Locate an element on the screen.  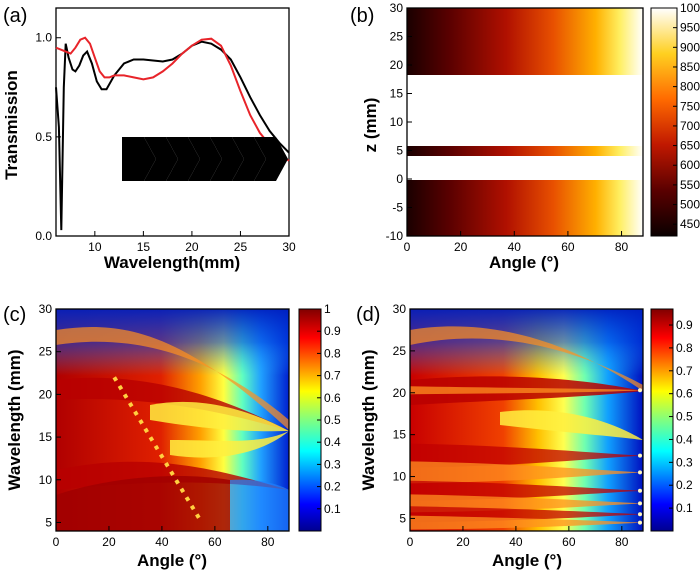
y-tick-label: 1.0 is located at coordinates (43, 38).